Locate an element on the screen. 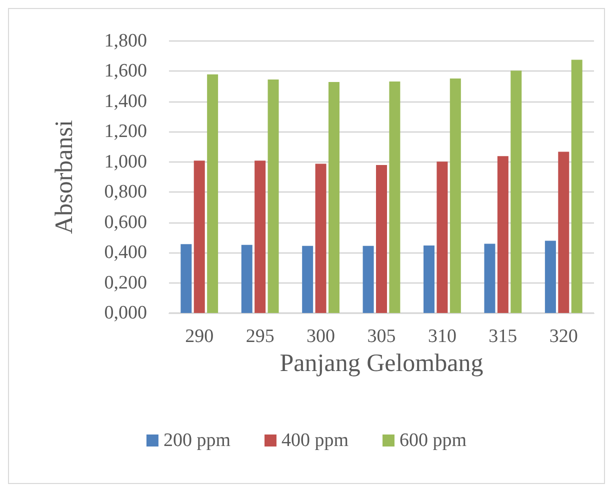 The width and height of the screenshot is (615, 494). y-tick-label: 1,400 is located at coordinates (125, 101).